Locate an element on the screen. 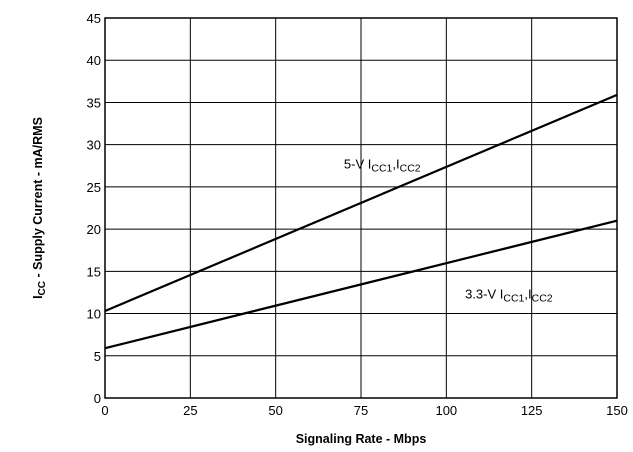 This screenshot has height=452, width=633. x-tick-label: 125 is located at coordinates (532, 410).